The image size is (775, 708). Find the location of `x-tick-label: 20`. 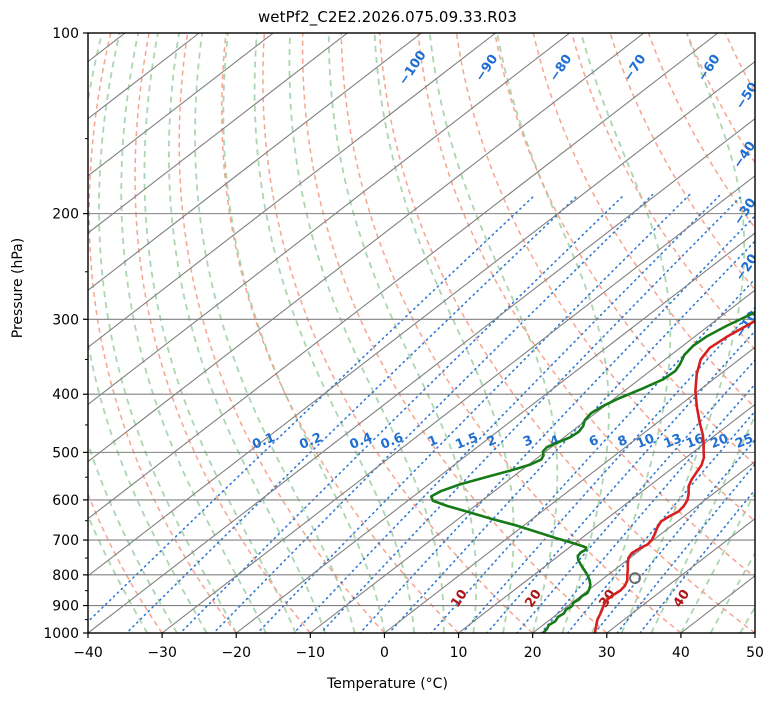

x-tick-label: 20 is located at coordinates (533, 653).